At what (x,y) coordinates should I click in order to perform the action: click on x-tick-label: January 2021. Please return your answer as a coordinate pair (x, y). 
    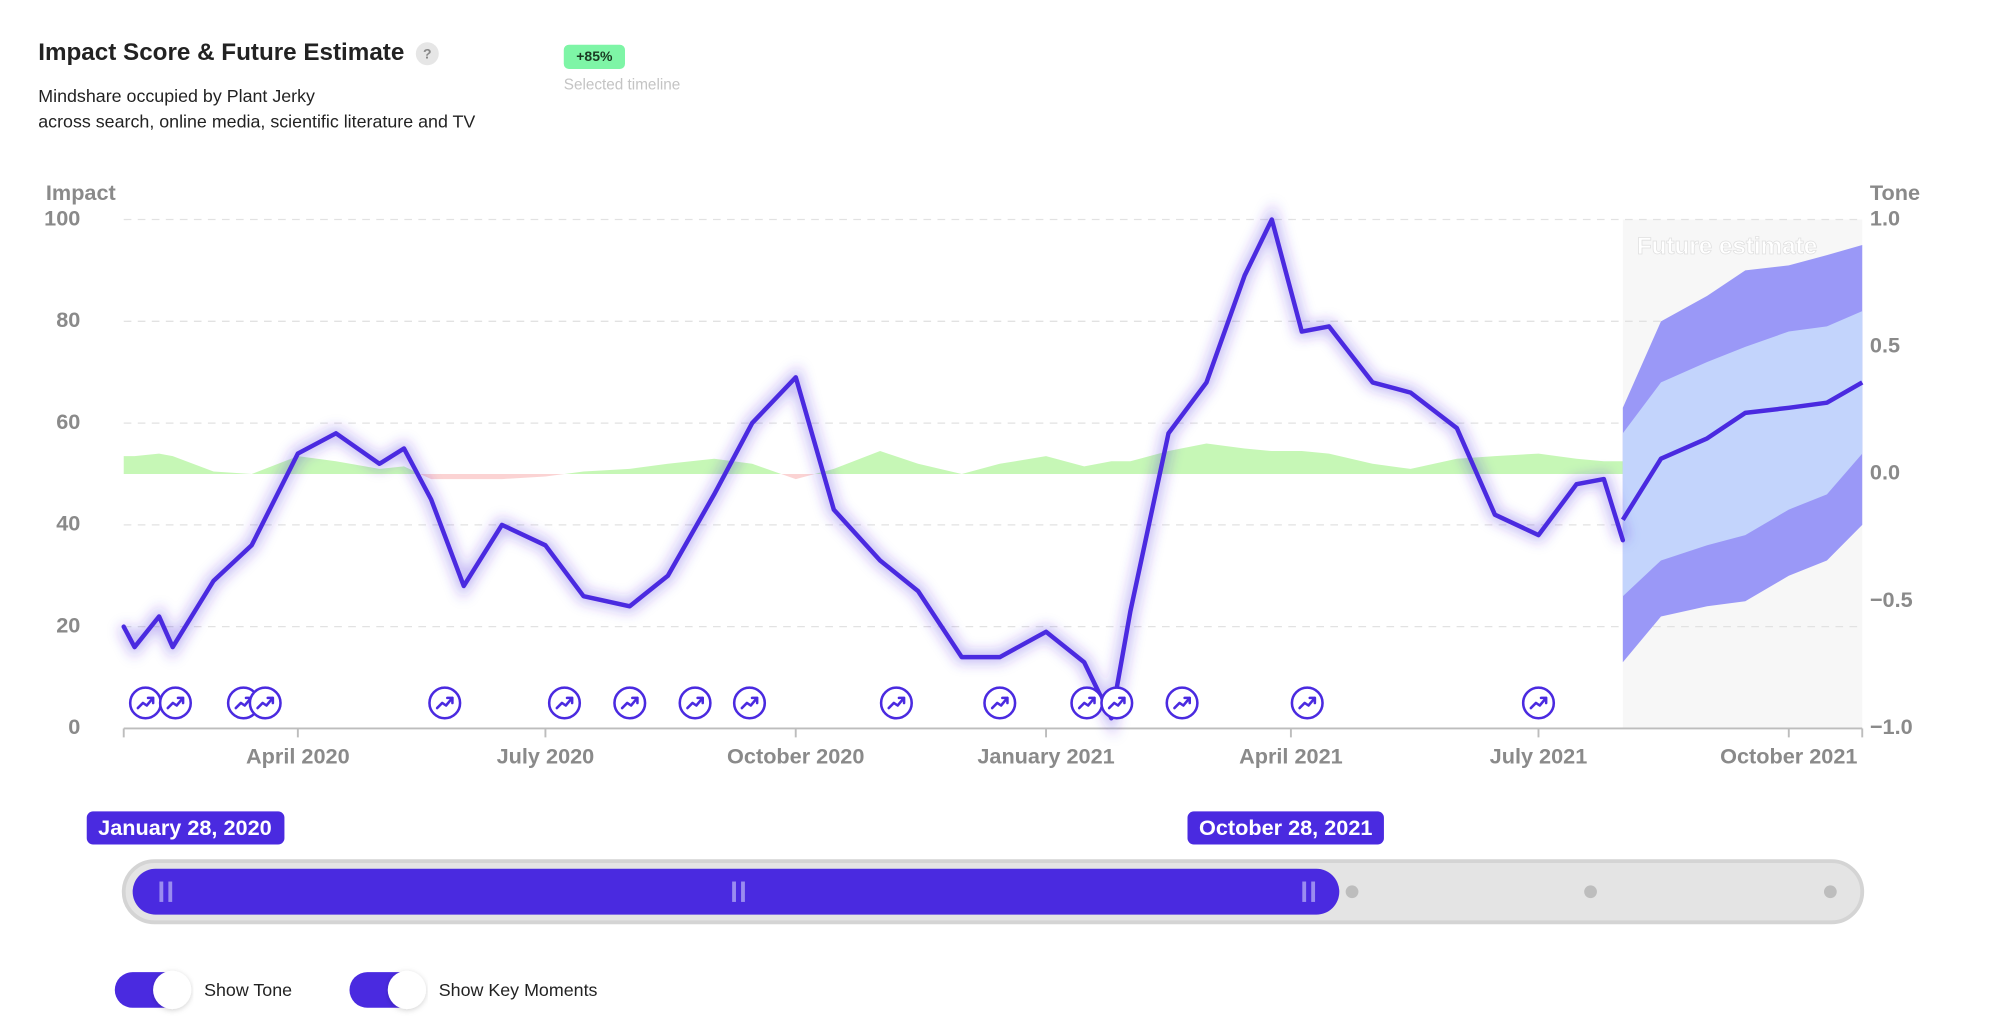
    Looking at the image, I should click on (1045, 756).